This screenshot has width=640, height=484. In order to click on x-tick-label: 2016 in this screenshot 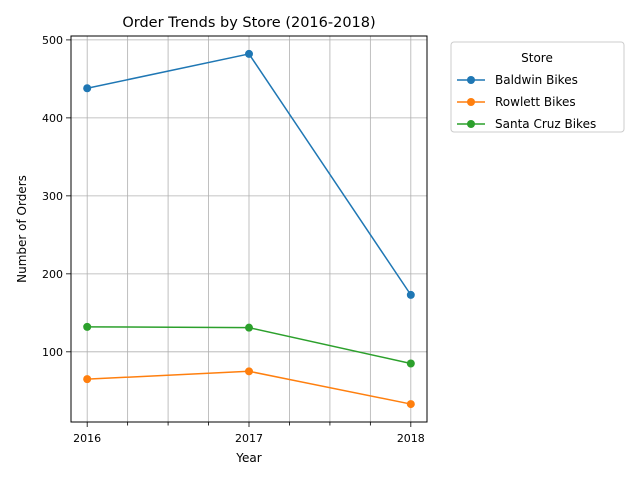, I will do `click(87, 438)`.